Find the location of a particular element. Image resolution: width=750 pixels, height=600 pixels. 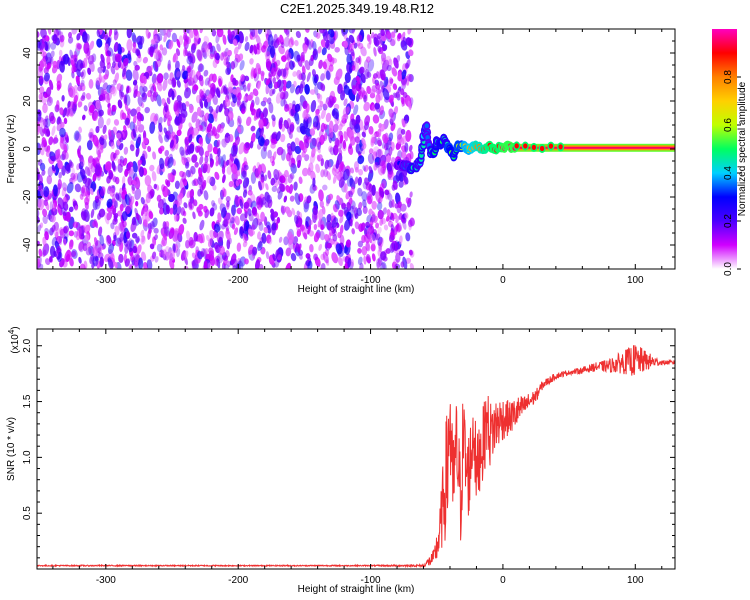

y-tick-label: 2.0 is located at coordinates (27, 345).